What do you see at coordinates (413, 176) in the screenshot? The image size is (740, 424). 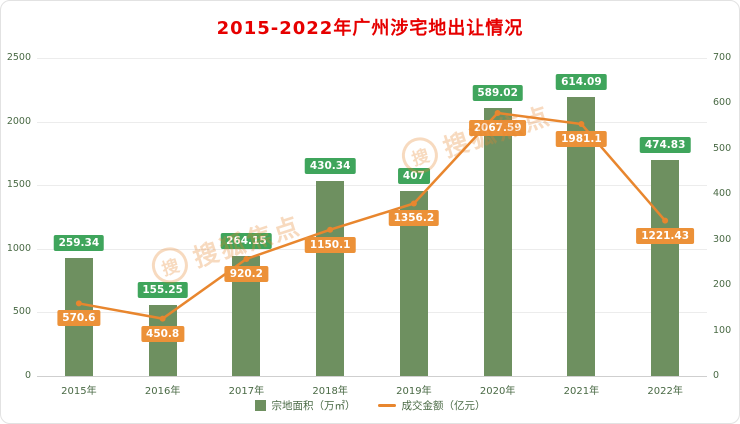 I see `bar-value-label: 407` at bounding box center [413, 176].